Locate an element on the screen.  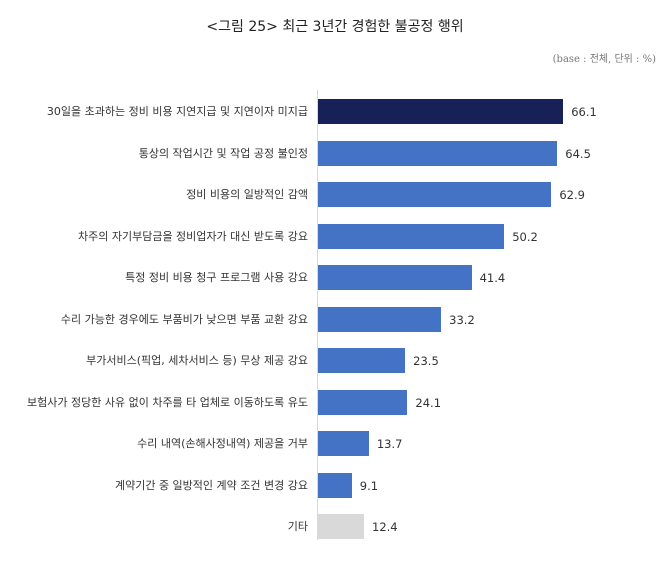
value-label: 62.9 is located at coordinates (572, 195).